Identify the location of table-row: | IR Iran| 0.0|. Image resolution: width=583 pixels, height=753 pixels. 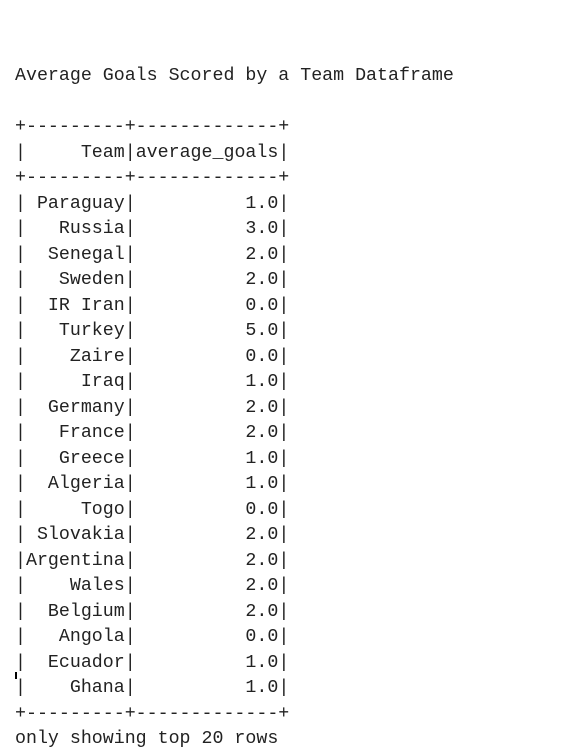
(234, 307).